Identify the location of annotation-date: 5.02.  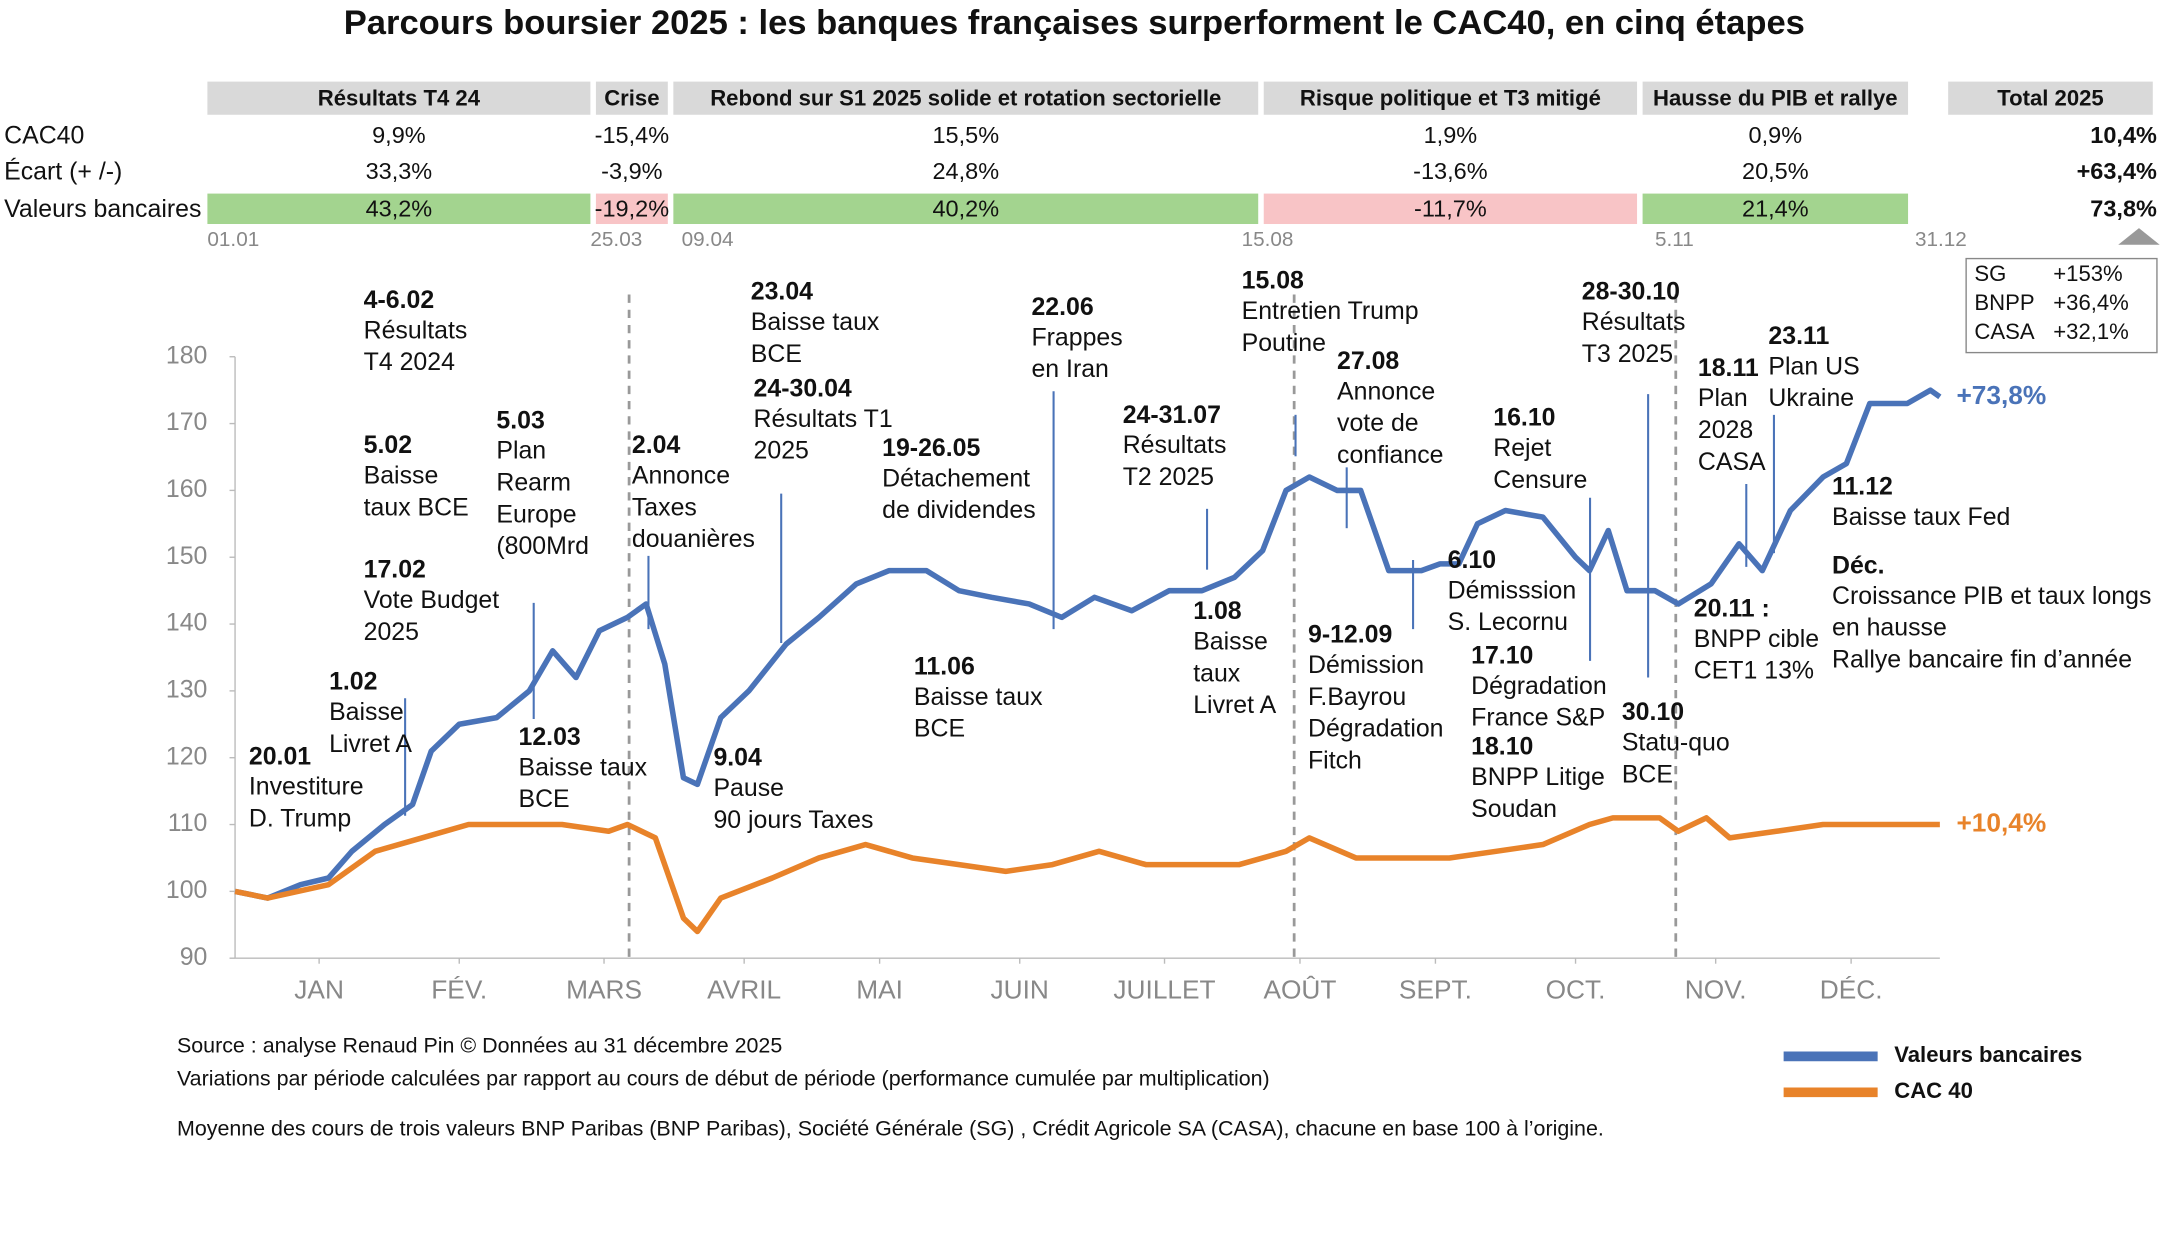
(388, 445).